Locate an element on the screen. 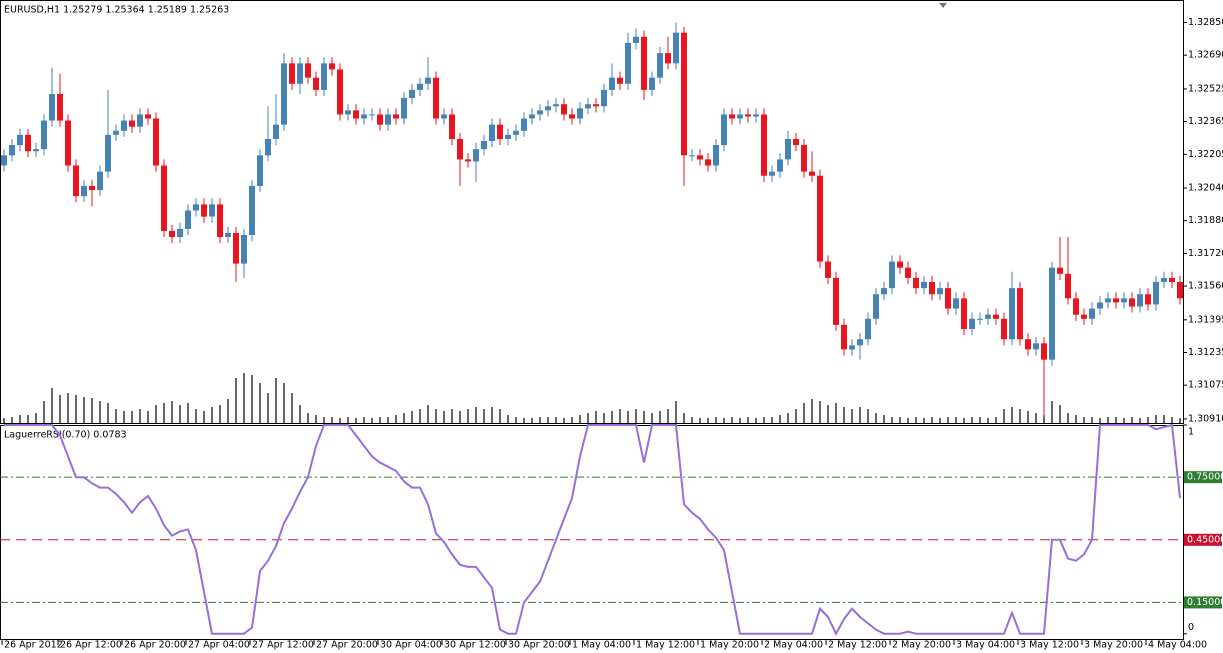 This screenshot has height=653, width=1223. y-tick-label: 1.31720 is located at coordinates (1205, 253).